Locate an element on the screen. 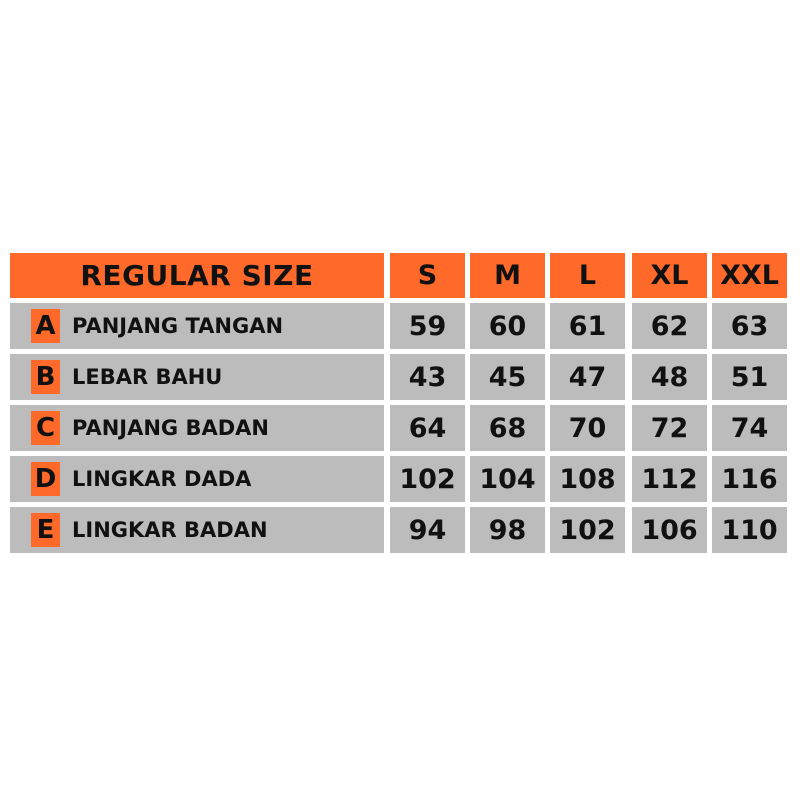  size-value: 106 is located at coordinates (669, 530).